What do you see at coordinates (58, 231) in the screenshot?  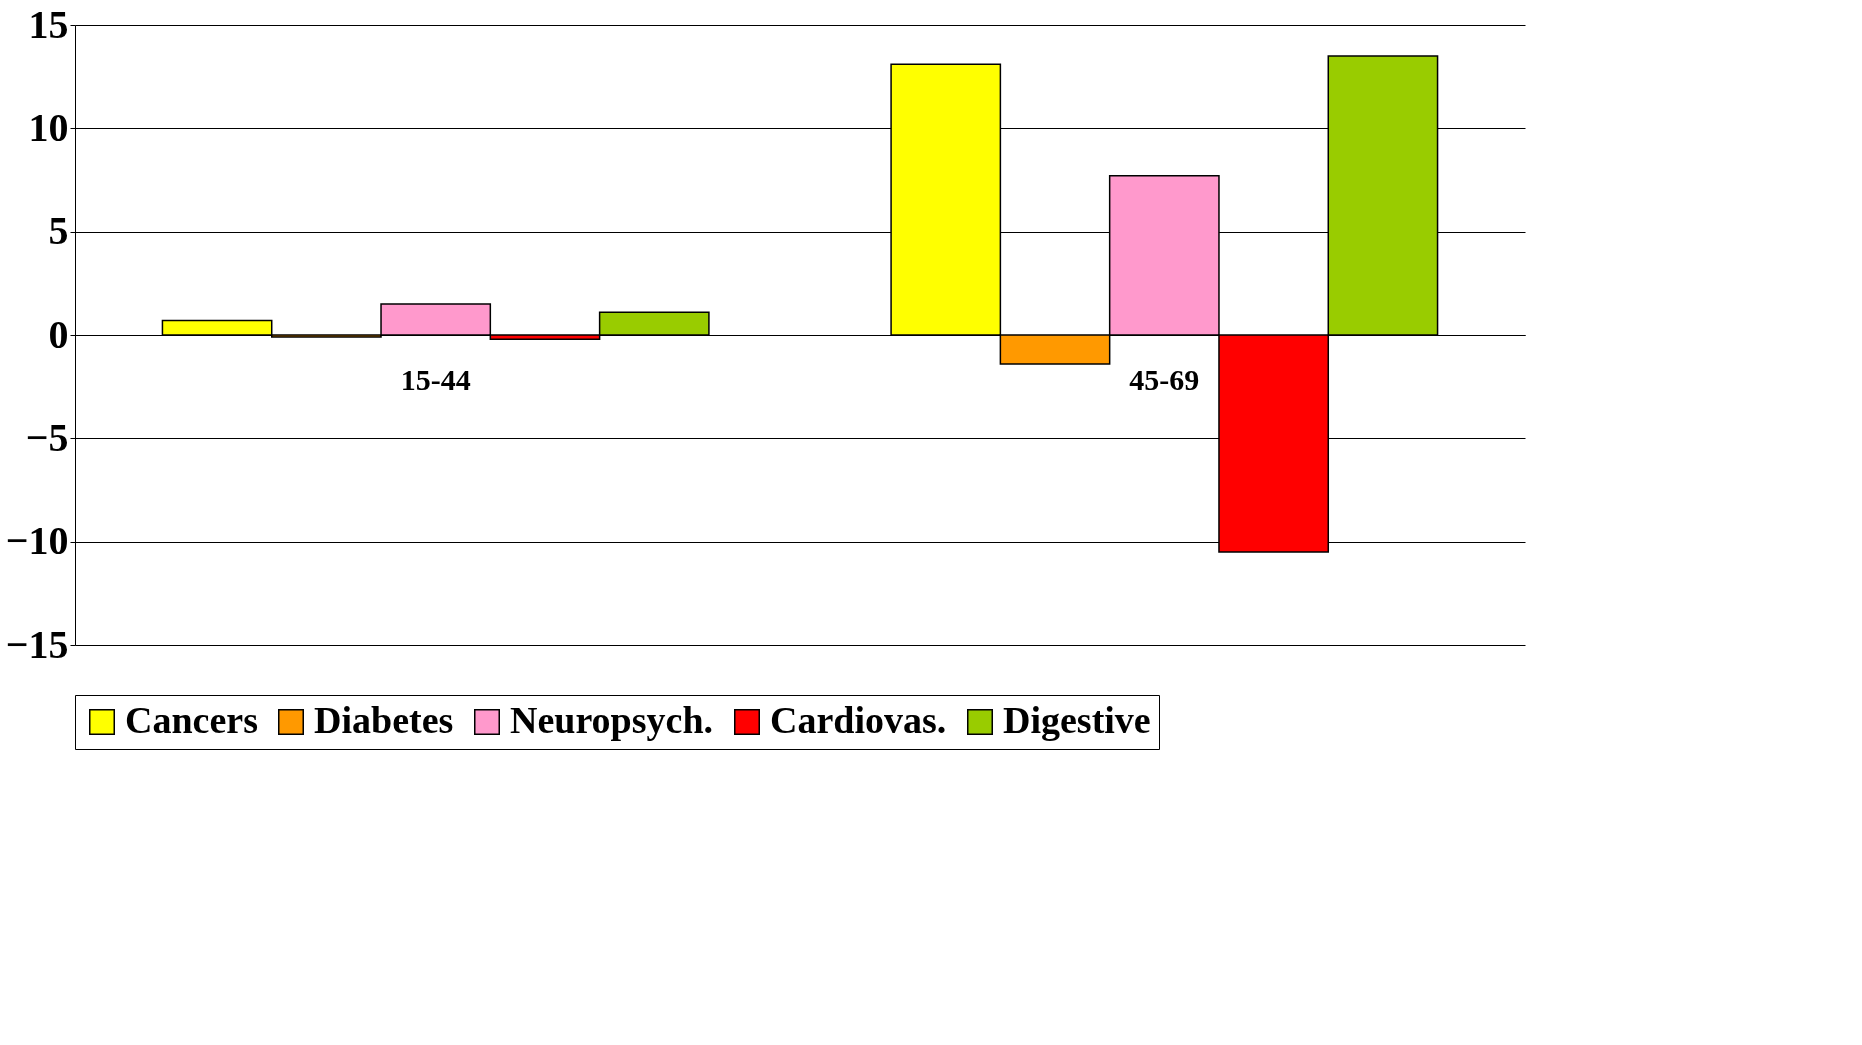 I see `y-tick-label: 5` at bounding box center [58, 231].